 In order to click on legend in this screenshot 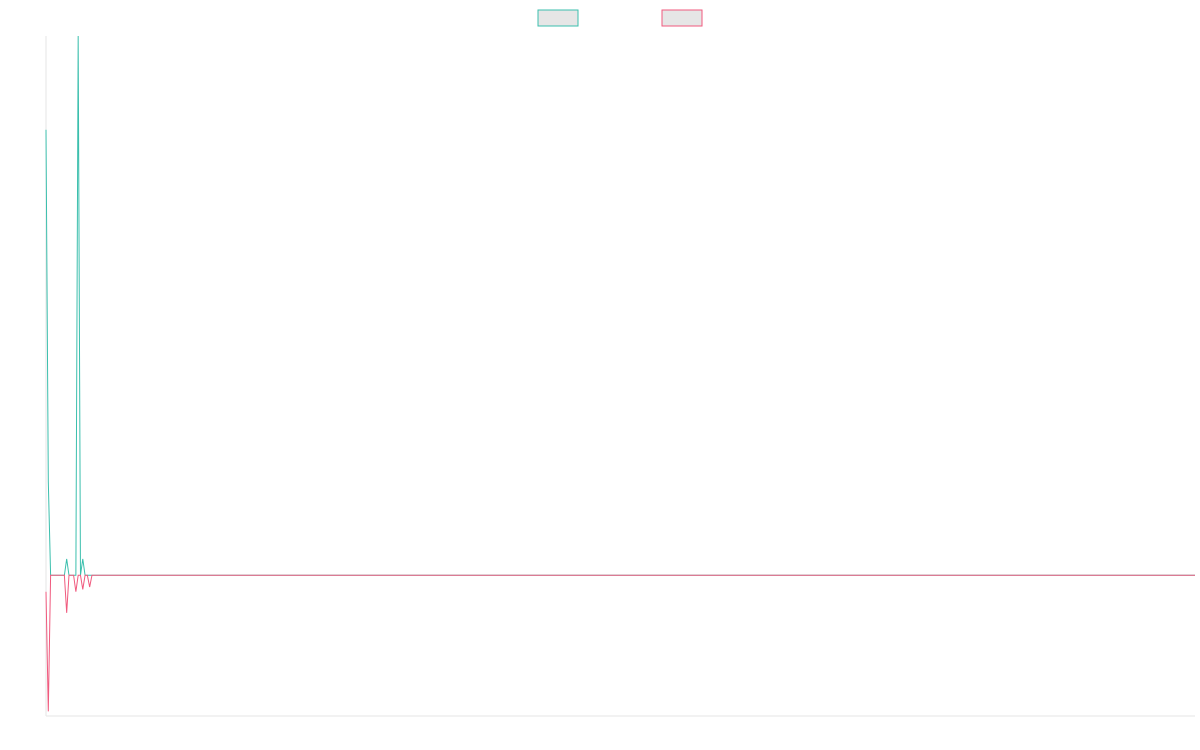, I will do `click(620, 18)`.